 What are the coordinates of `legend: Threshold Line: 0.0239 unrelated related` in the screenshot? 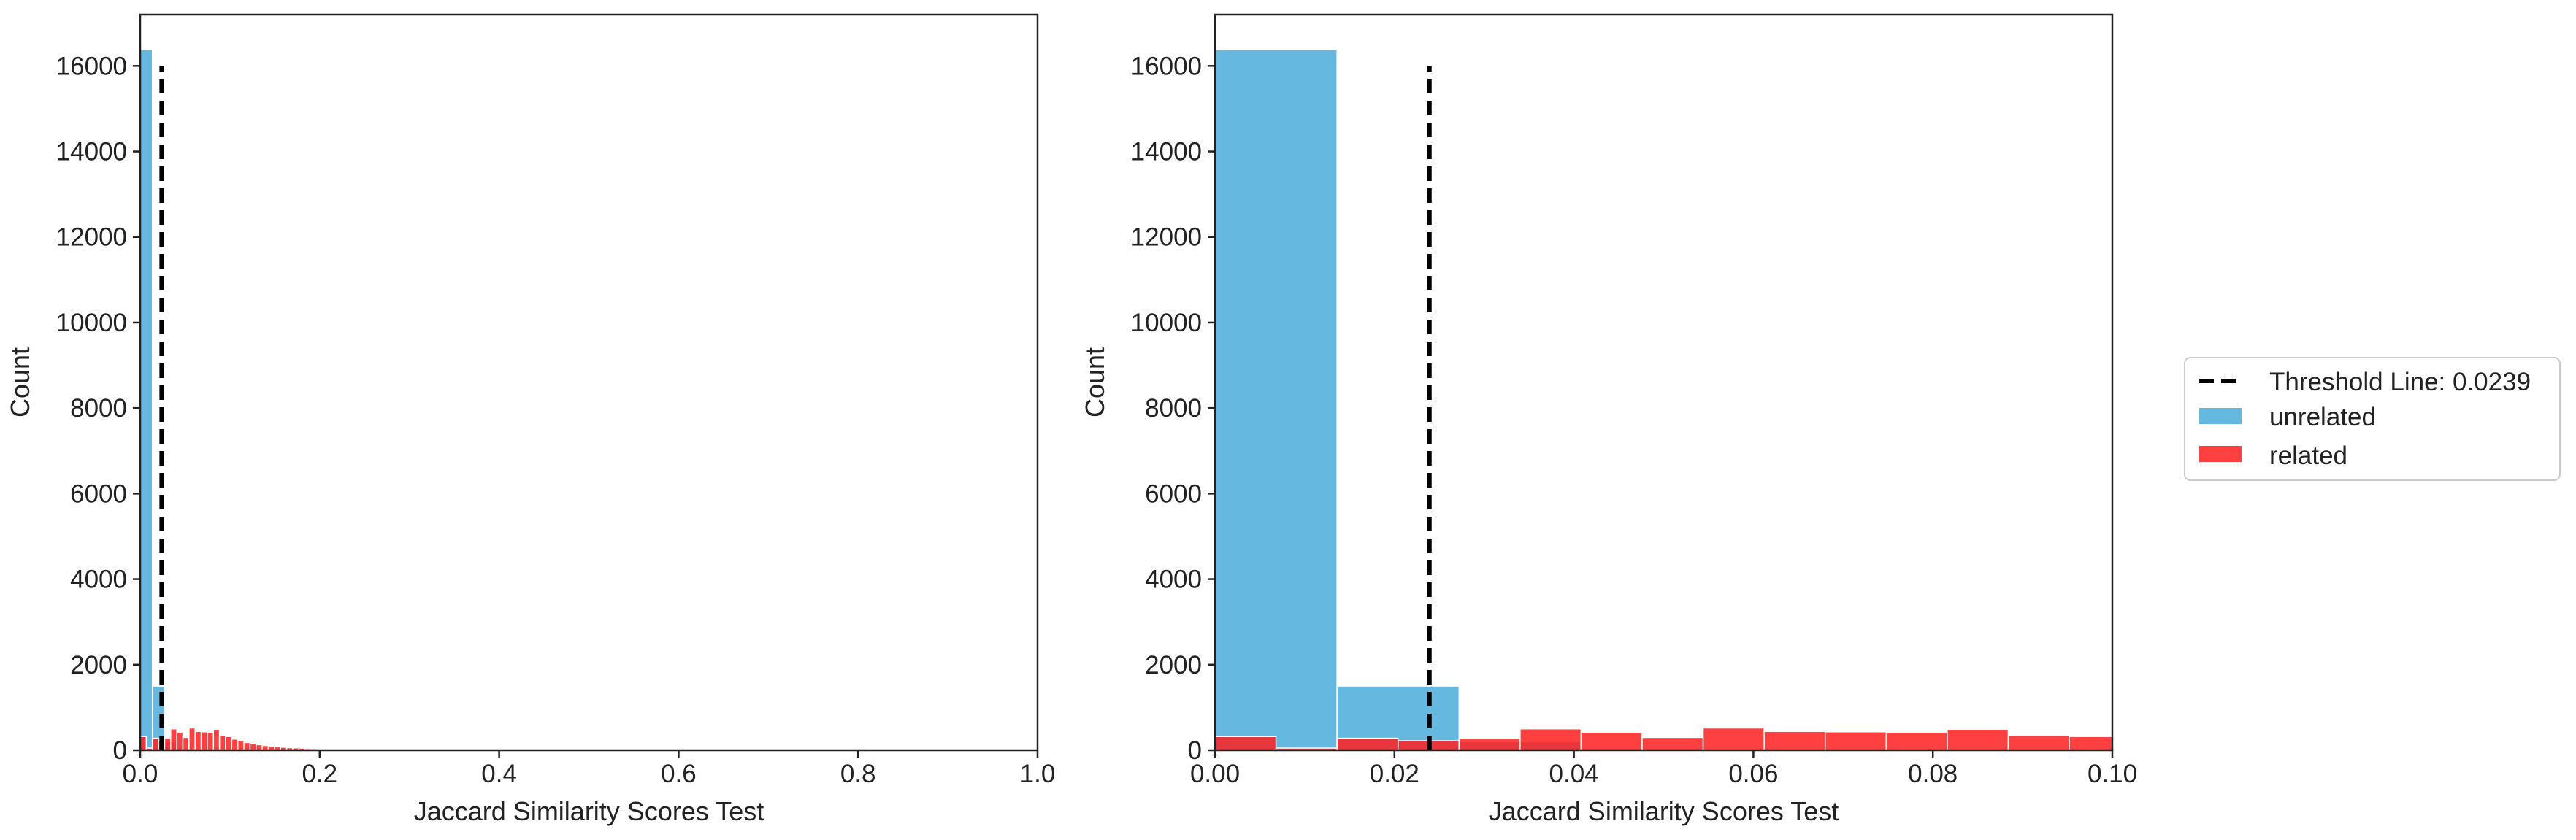 It's located at (2372, 419).